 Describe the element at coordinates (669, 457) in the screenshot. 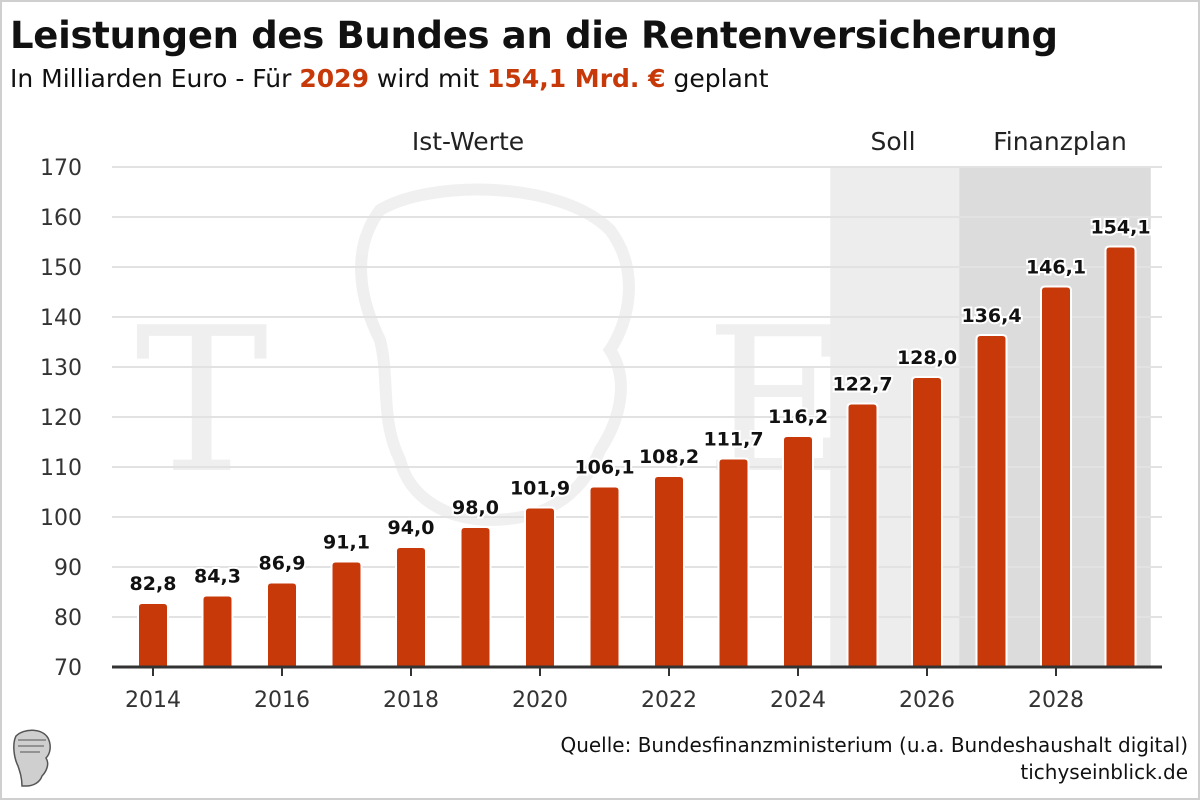

I see `value-label-2022: 108,2` at that location.